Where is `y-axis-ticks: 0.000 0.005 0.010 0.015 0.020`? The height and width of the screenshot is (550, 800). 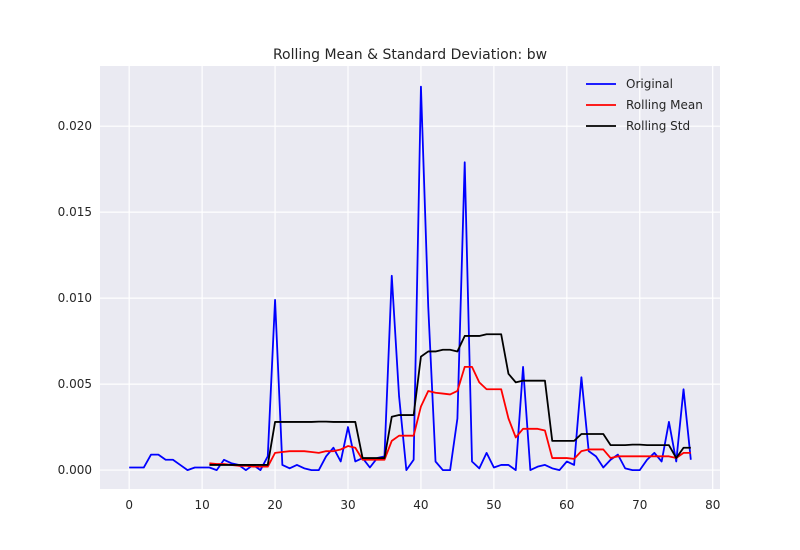 y-axis-ticks: 0.000 0.005 0.010 0.015 0.020 is located at coordinates (75, 298).